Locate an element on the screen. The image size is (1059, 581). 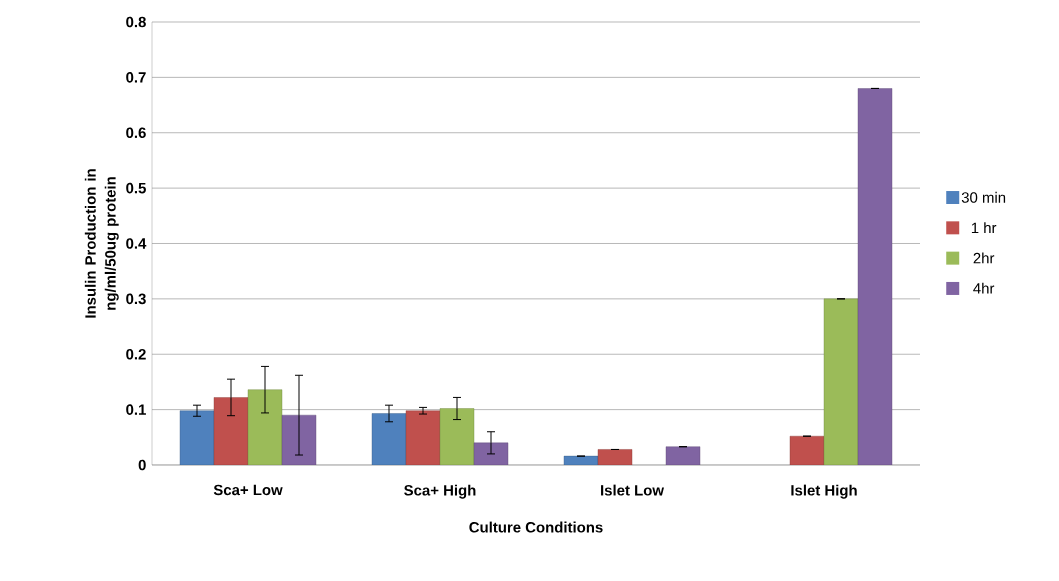
y-tick-label: 0.6 is located at coordinates (136, 133).